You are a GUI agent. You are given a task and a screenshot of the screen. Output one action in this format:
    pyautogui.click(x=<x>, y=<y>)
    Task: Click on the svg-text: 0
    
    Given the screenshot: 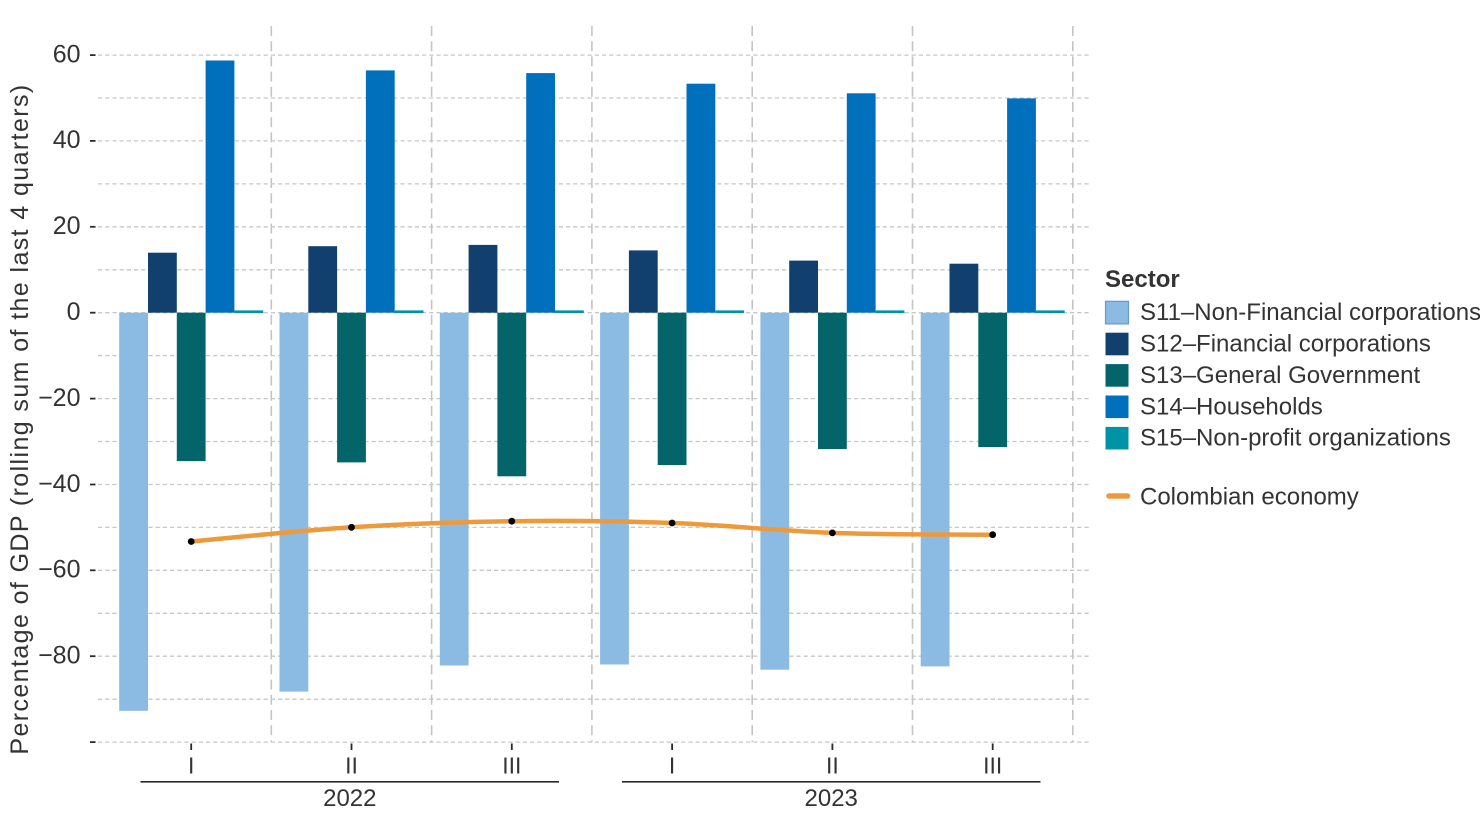 What is the action you would take?
    pyautogui.click(x=74, y=312)
    